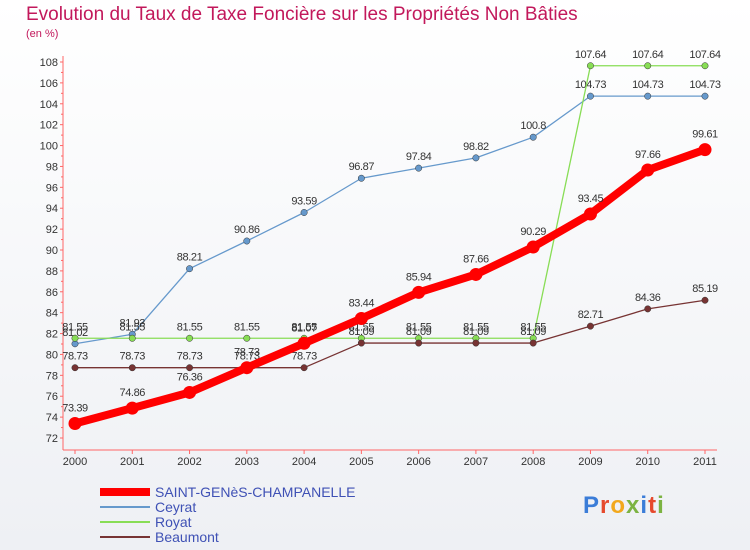 This screenshot has width=750, height=550. Describe the element at coordinates (52, 188) in the screenshot. I see `y-tick-label: 96` at that location.